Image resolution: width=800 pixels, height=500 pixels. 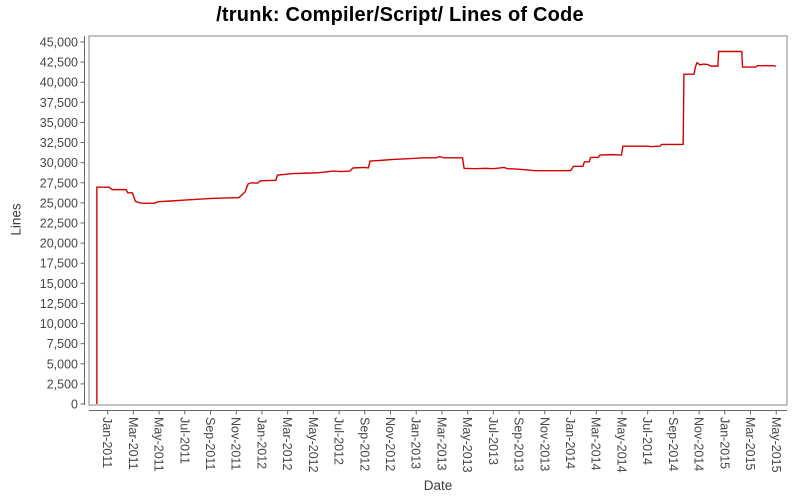 I want to click on y-tick-label: 30,000, so click(x=59, y=163).